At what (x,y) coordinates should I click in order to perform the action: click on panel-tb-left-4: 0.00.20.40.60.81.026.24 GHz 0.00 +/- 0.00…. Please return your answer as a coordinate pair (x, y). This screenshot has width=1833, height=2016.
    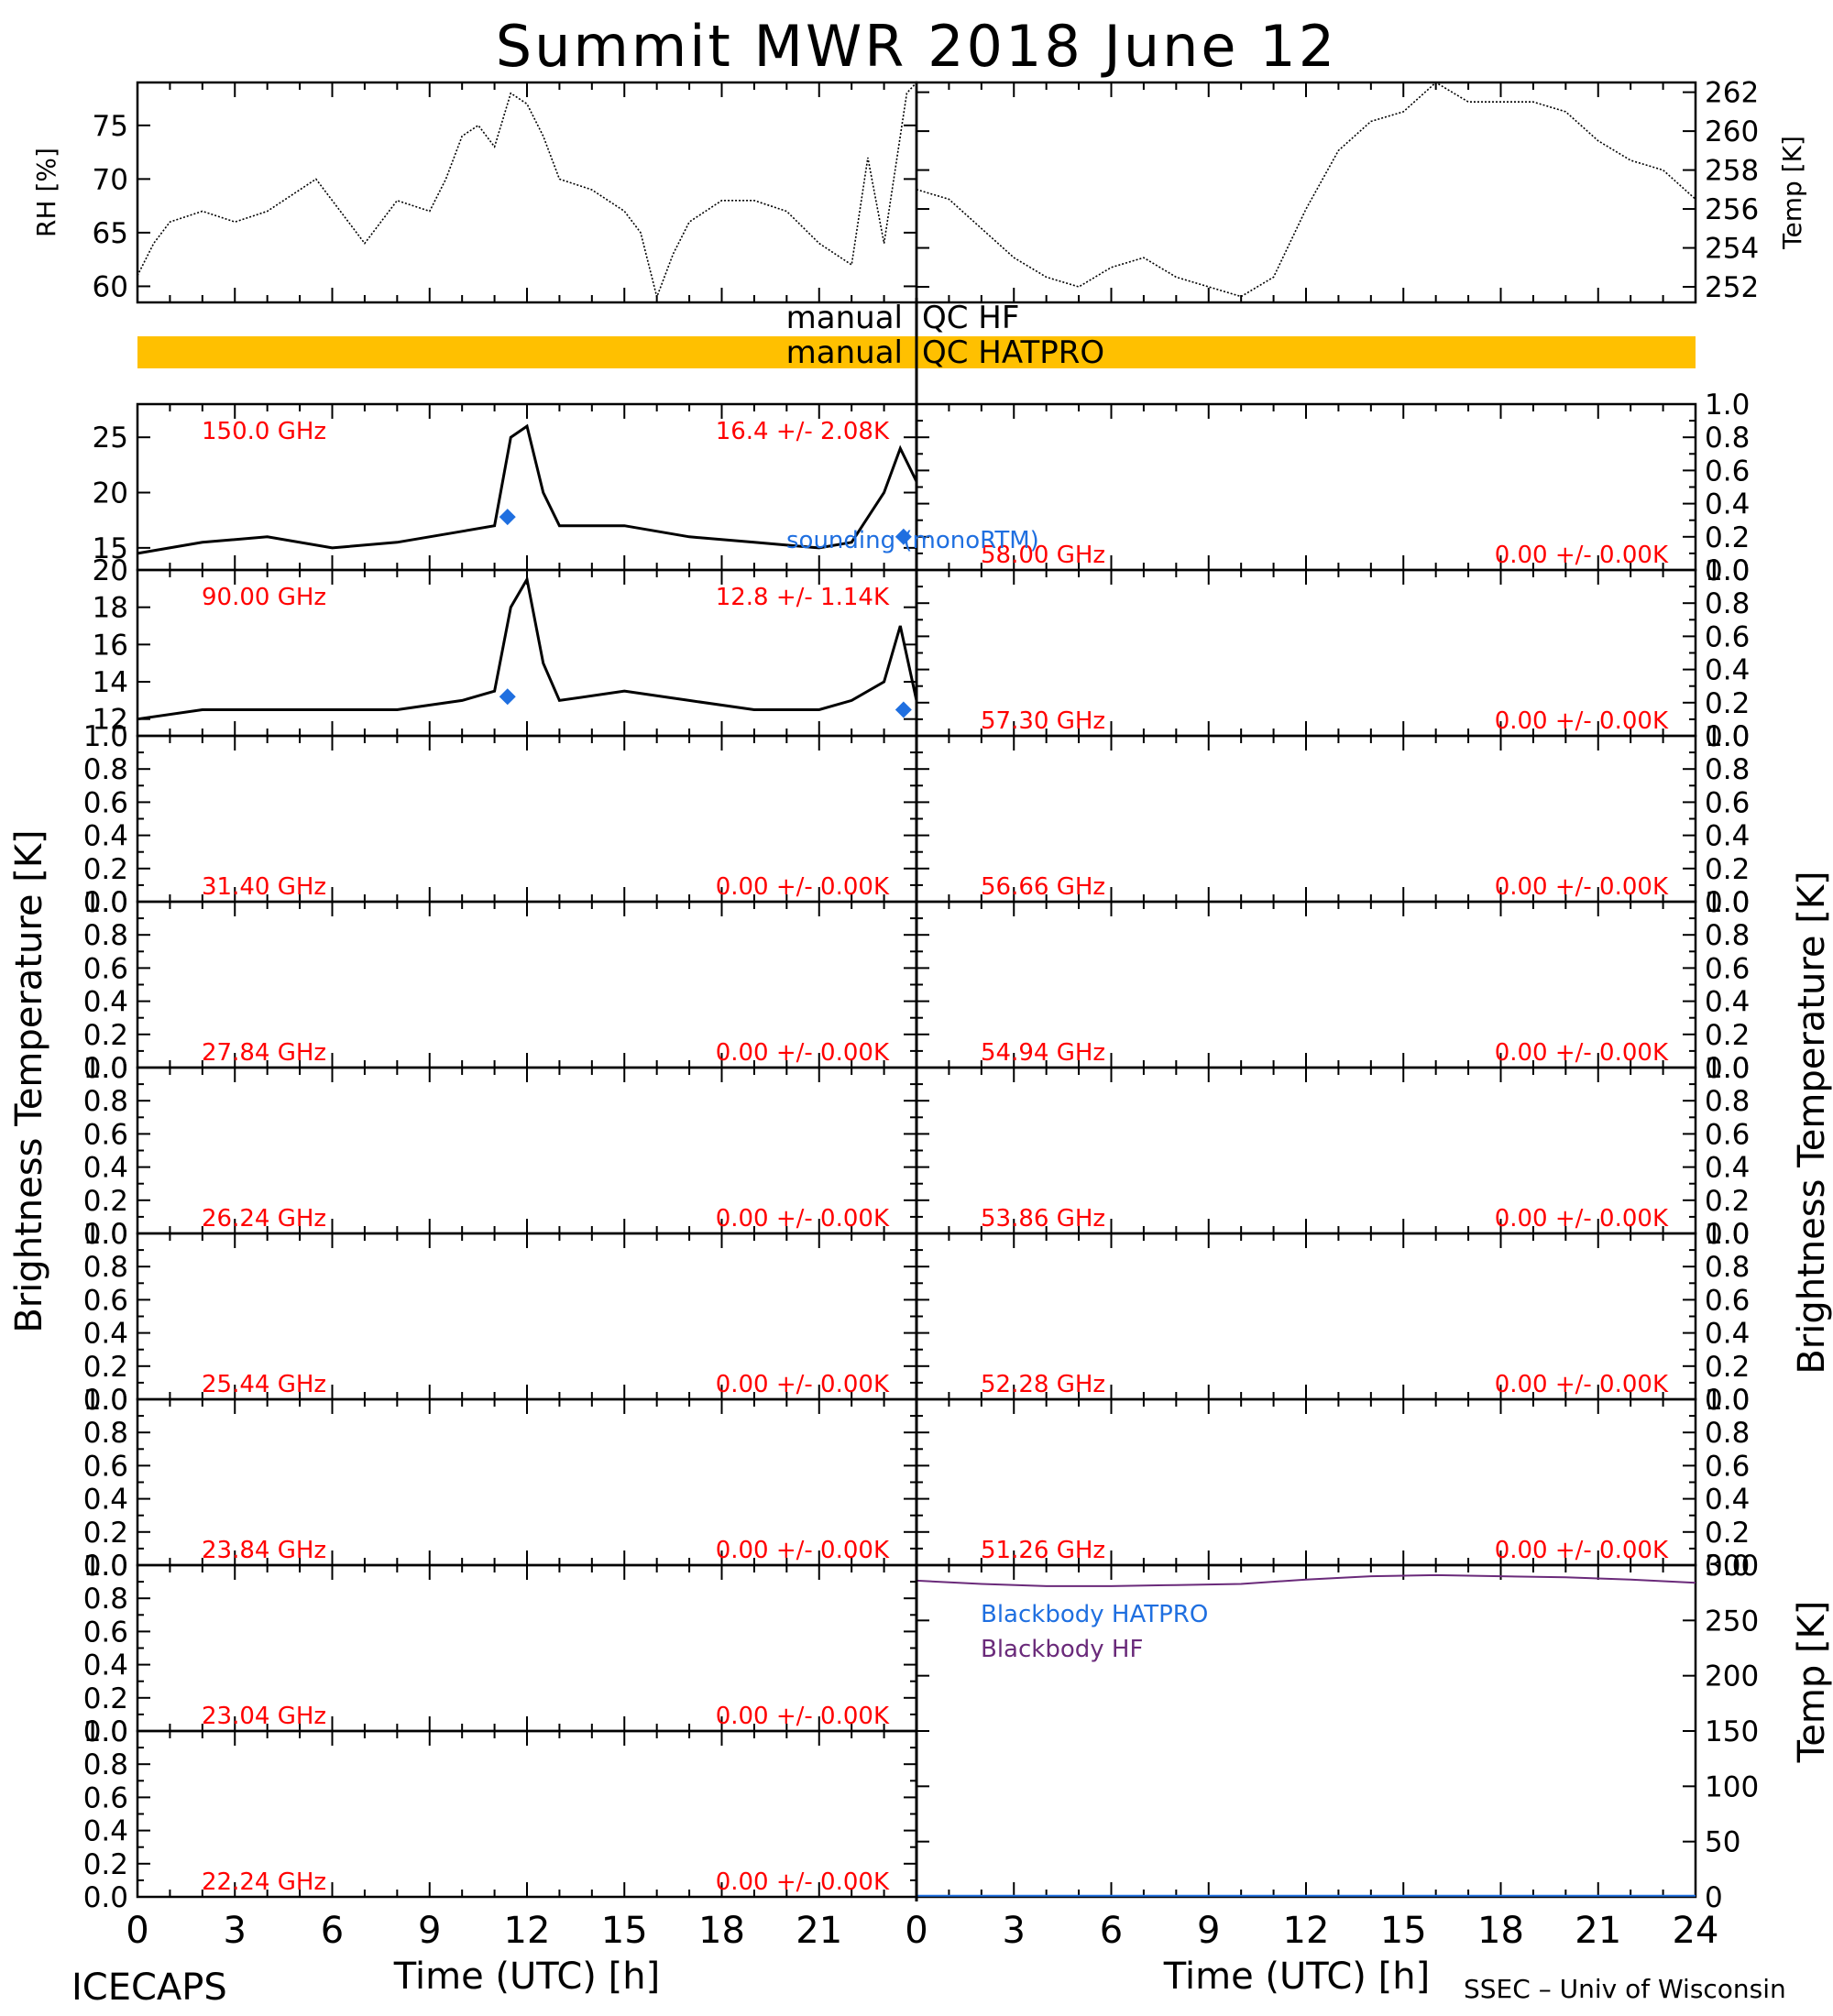
    Looking at the image, I should click on (500, 1151).